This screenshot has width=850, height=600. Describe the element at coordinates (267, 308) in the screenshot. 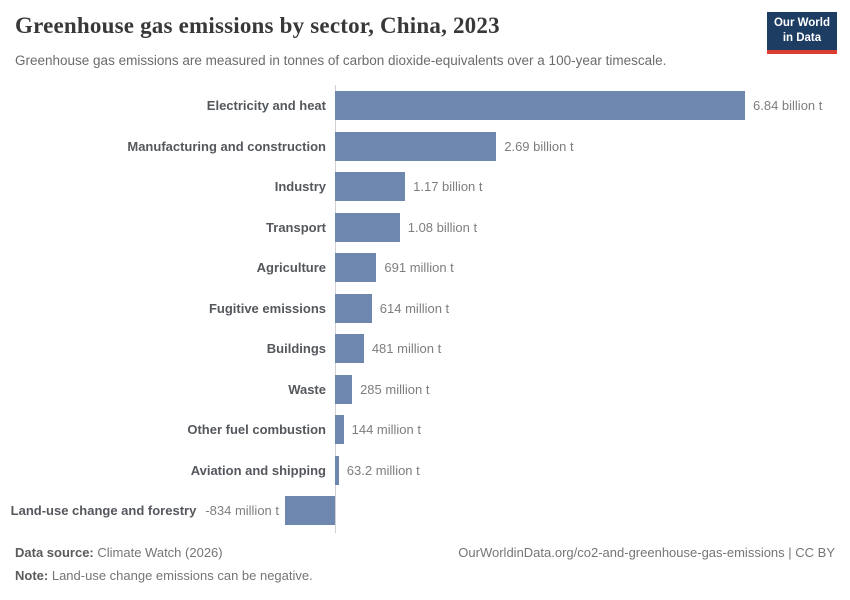

I see `category-label-fugitive-emissions: Fugitive emissions` at that location.